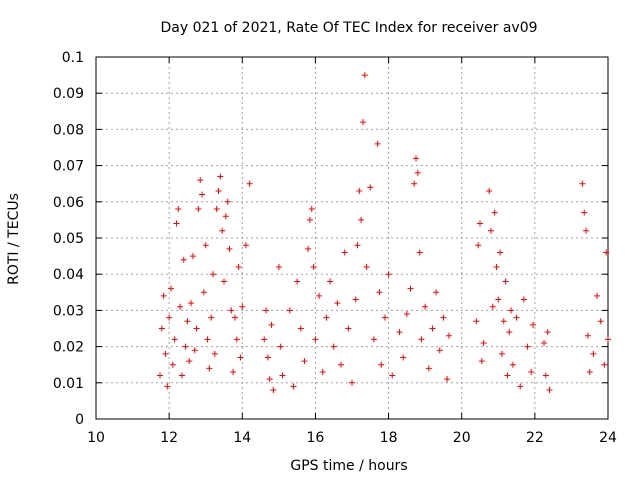 The width and height of the screenshot is (640, 480). I want to click on y-tick-label: 0.09, so click(68, 94).